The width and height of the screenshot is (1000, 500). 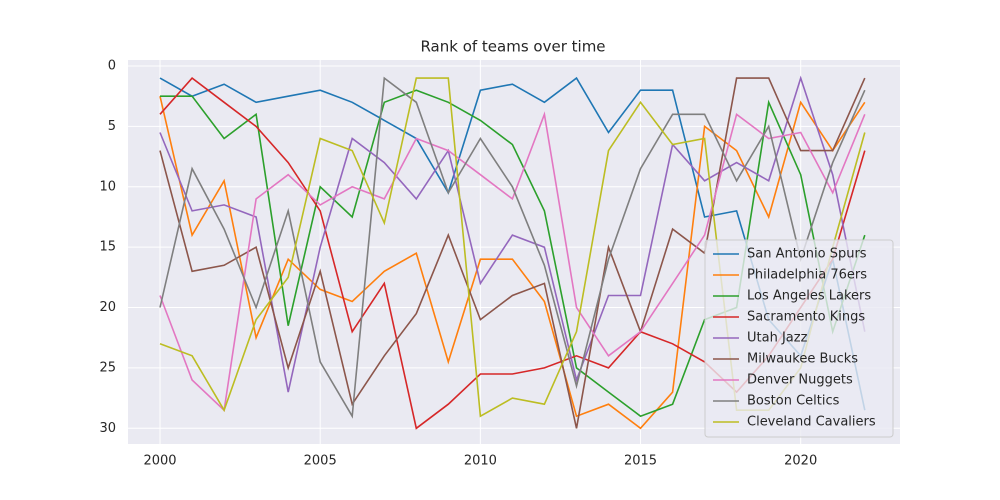 I want to click on y-tick-label: 15, so click(x=107, y=247).